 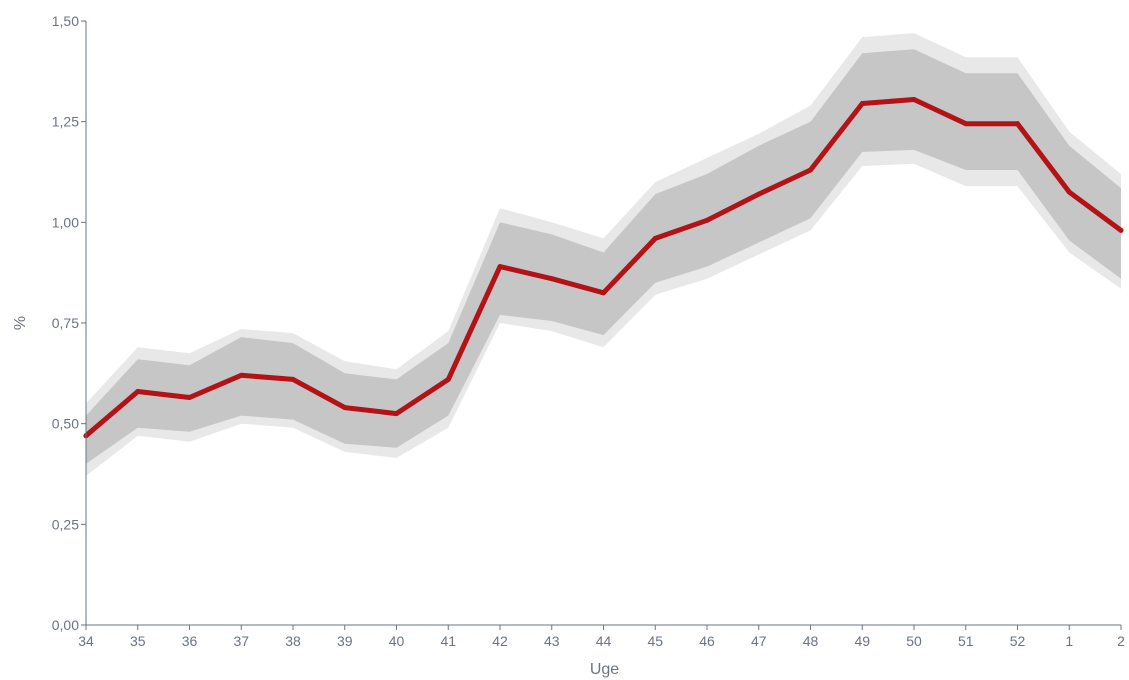 I want to click on y-tick-label: 0,50, so click(x=65, y=424).